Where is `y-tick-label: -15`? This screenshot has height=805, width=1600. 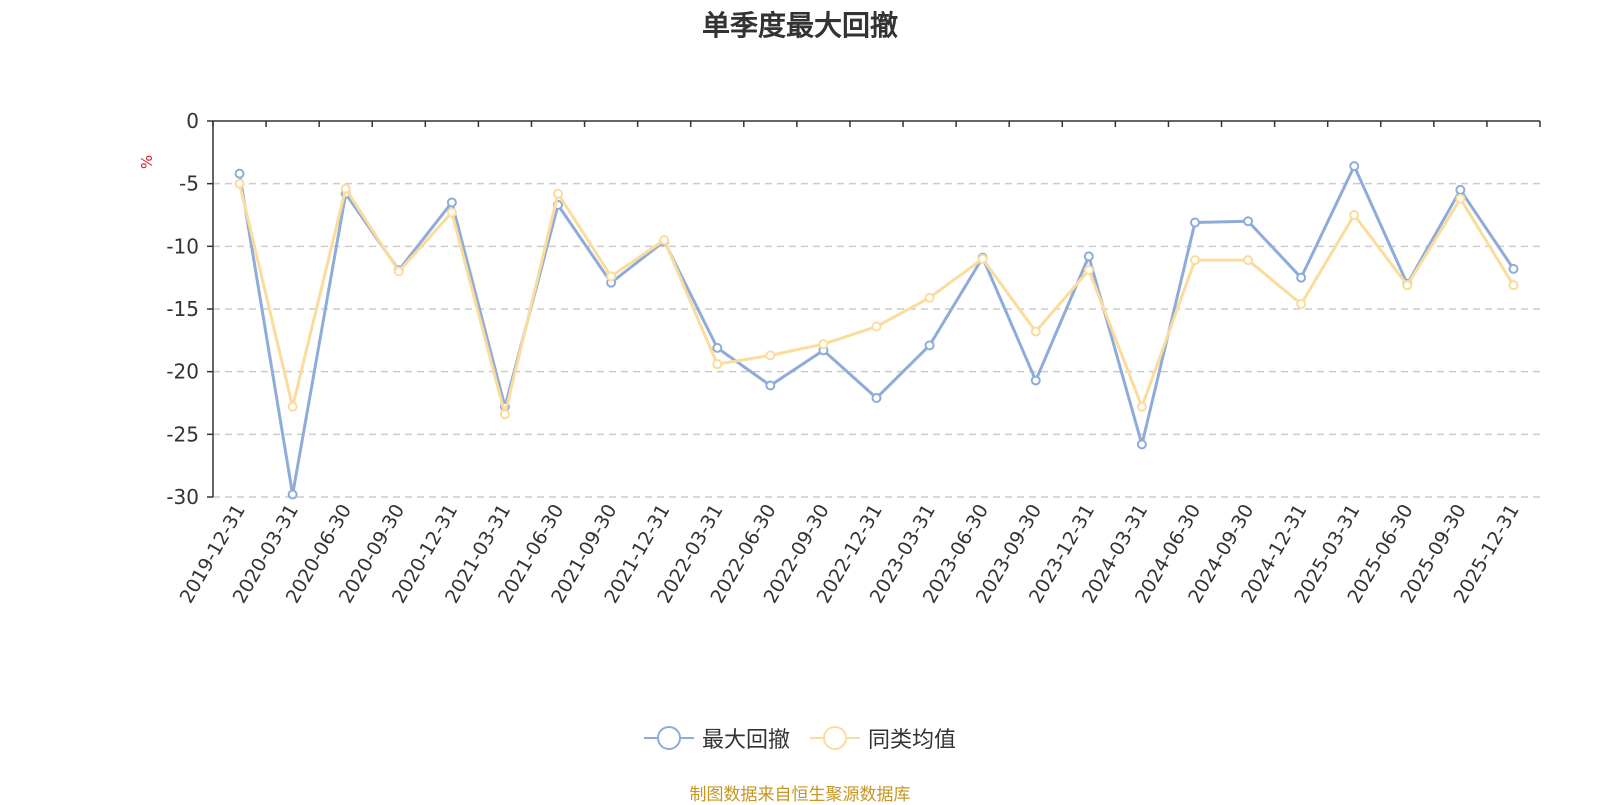
y-tick-label: -15 is located at coordinates (182, 309).